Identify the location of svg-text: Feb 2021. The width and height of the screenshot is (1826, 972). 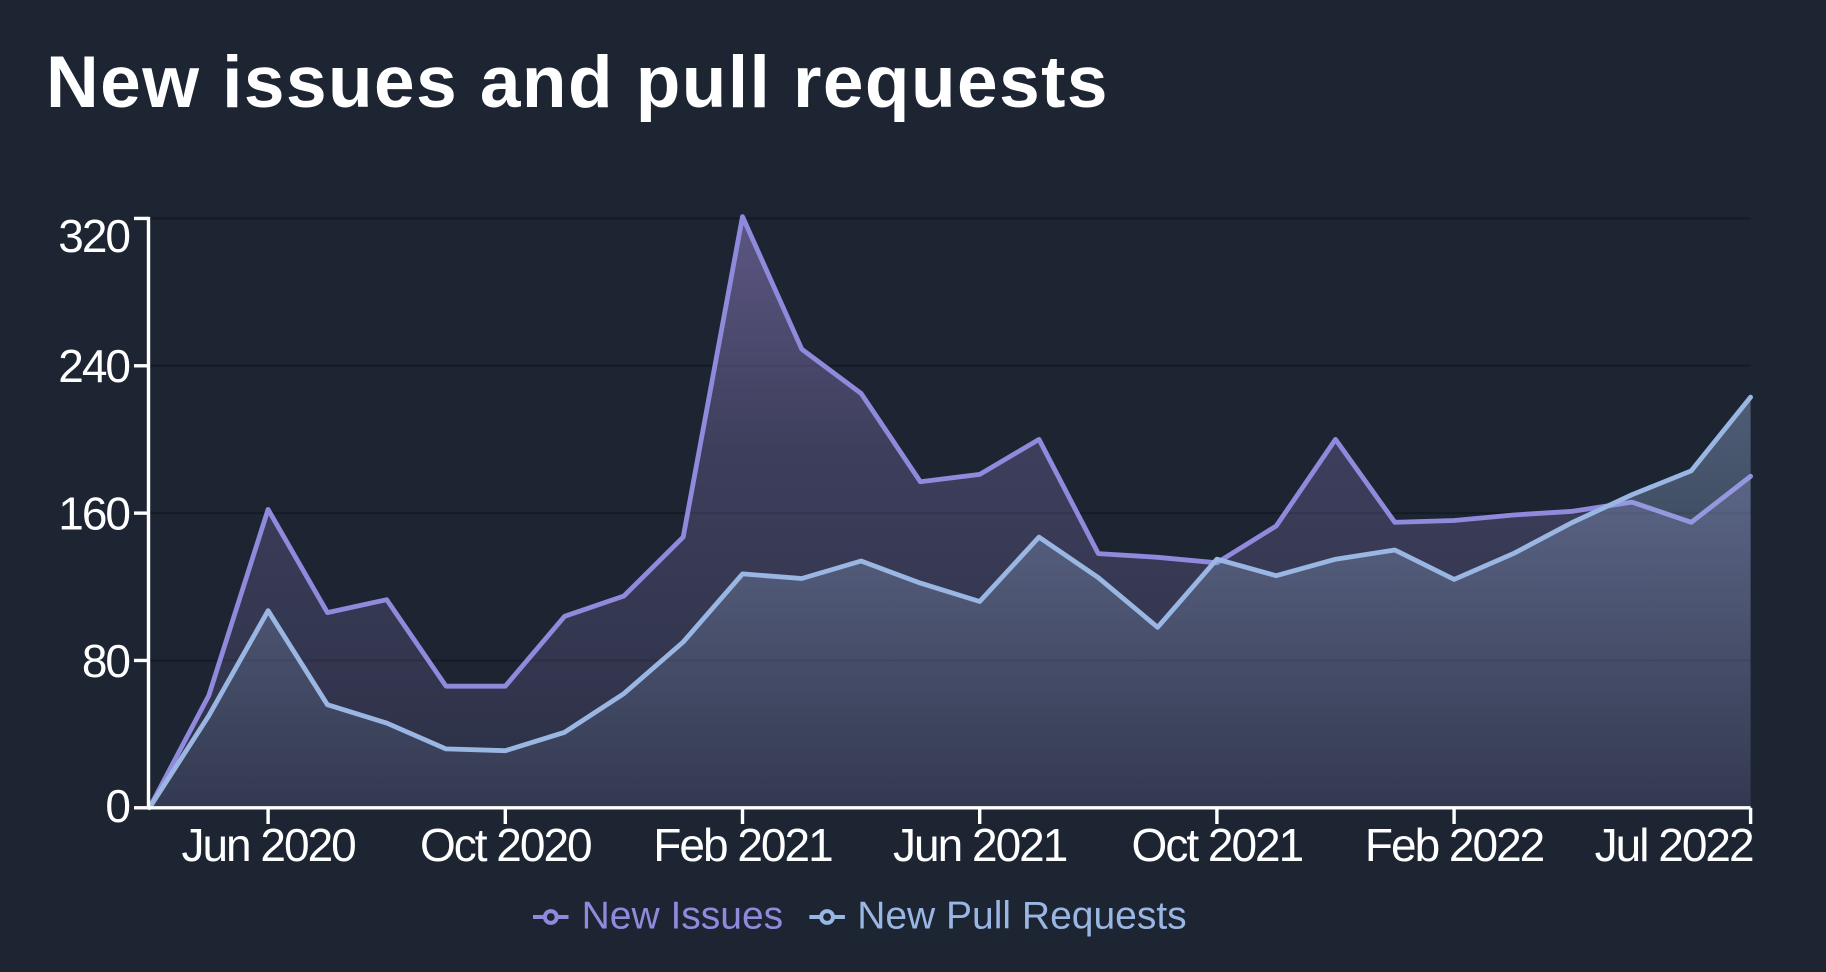
(742, 845).